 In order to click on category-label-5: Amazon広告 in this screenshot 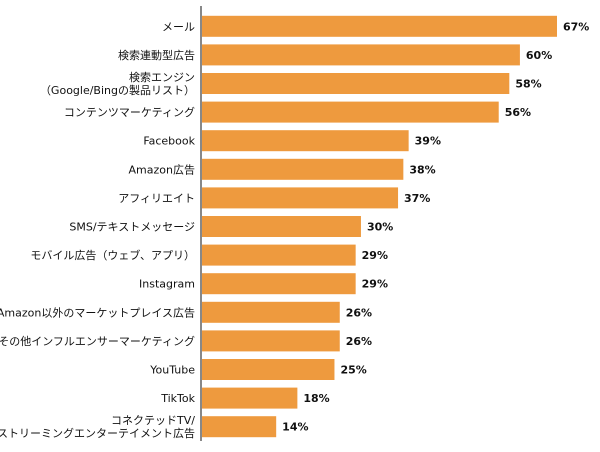, I will do `click(162, 169)`.